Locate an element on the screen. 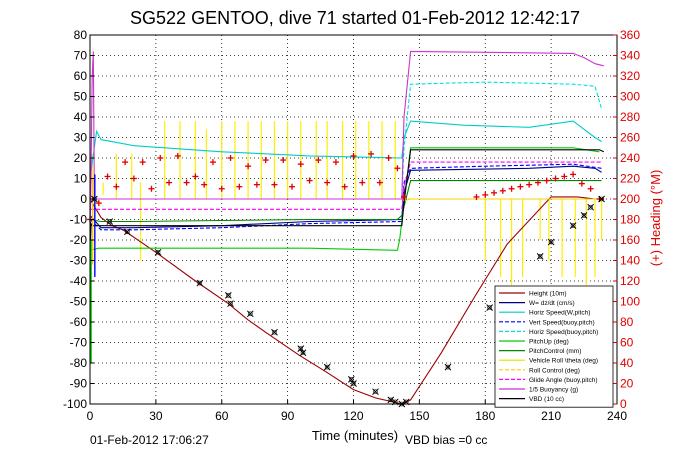 Image resolution: width=681 pixels, height=454 pixels. timestamp-footer: 01-Feb-2012 17:06:27 is located at coordinates (149, 440).